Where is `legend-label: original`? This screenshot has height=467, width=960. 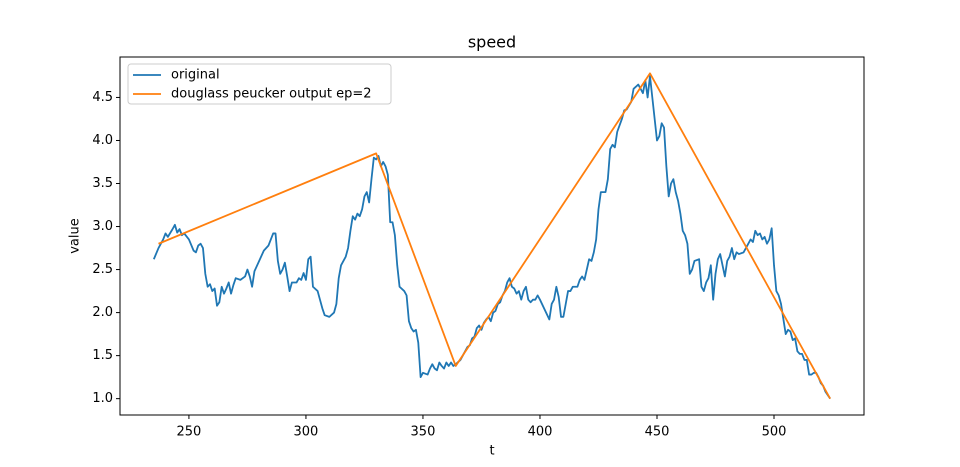 legend-label: original is located at coordinates (195, 75).